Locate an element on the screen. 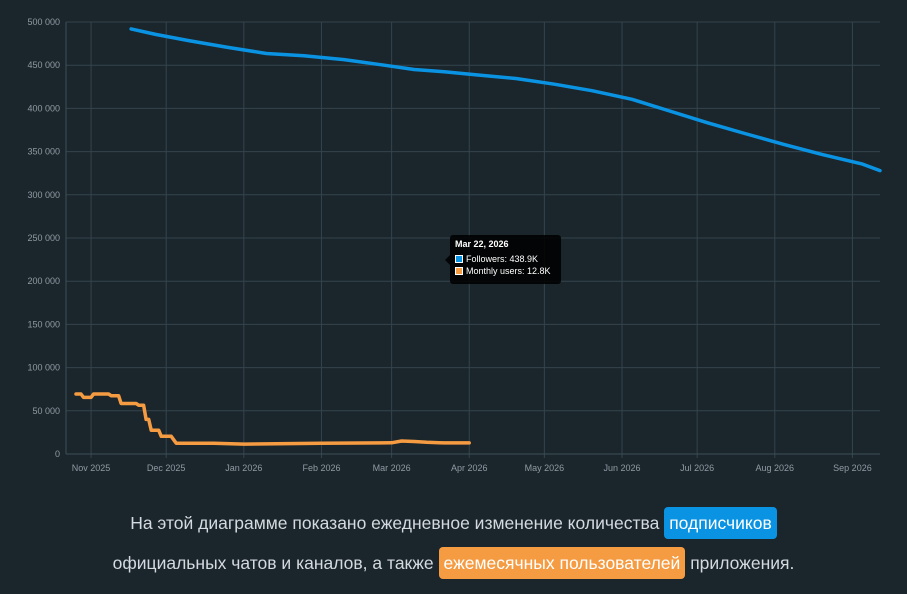 Image resolution: width=907 pixels, height=594 pixels. tooltip-title: Mar 22, 2026 is located at coordinates (482, 244).